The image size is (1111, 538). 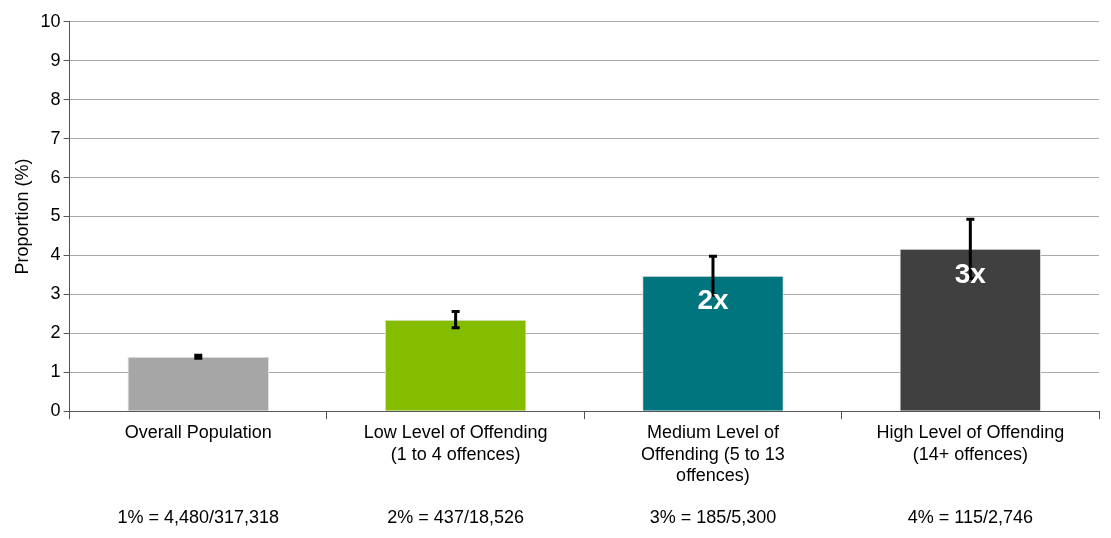 I want to click on y-tick-label: 10, so click(x=50, y=20).